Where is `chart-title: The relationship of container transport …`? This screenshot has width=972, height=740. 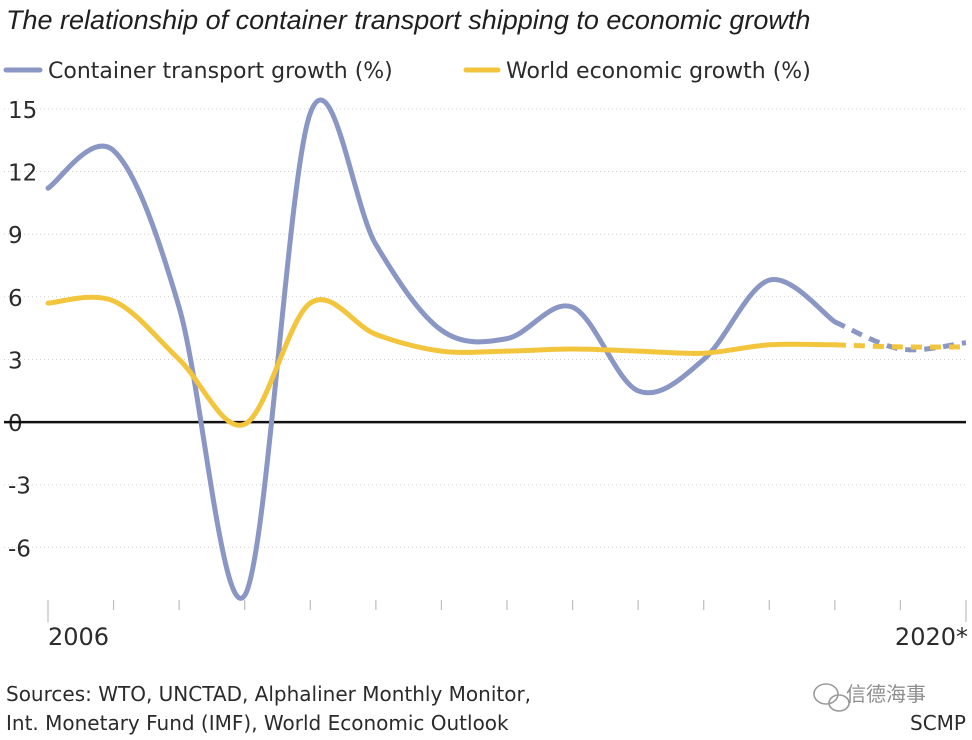
chart-title: The relationship of container transport … is located at coordinates (408, 20).